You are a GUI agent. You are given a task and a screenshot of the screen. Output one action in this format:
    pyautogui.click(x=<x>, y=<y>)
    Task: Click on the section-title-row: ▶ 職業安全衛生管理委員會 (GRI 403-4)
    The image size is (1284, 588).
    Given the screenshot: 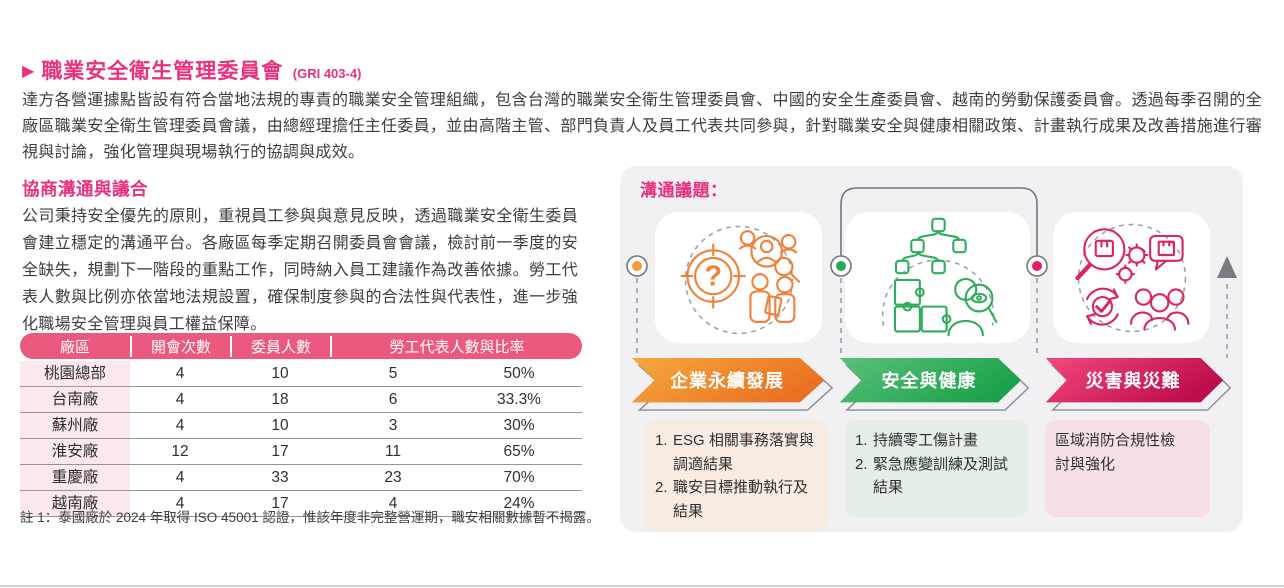 What is the action you would take?
    pyautogui.click(x=191, y=70)
    